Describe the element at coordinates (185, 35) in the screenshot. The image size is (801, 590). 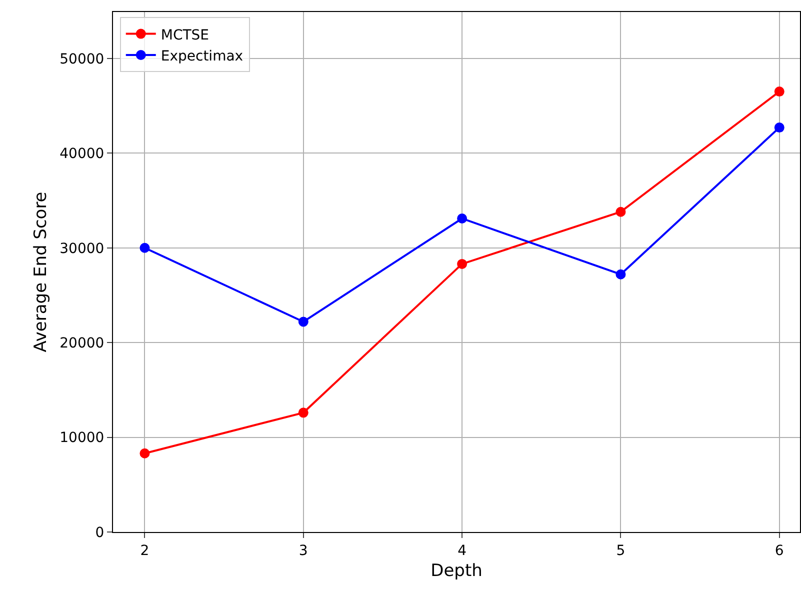
I see `legend-label: MCTSE` at that location.